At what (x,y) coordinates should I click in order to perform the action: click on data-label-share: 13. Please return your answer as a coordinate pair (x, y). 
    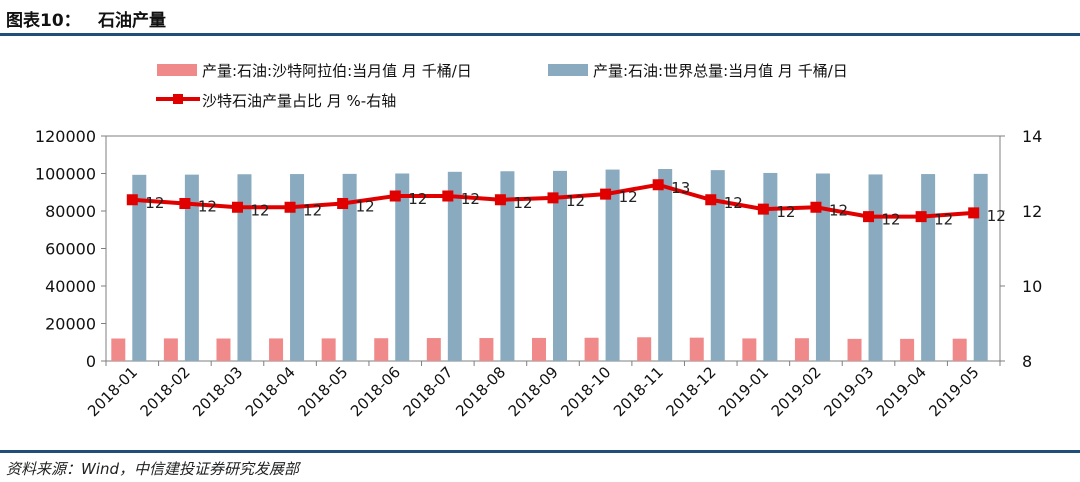
    Looking at the image, I should click on (680, 188).